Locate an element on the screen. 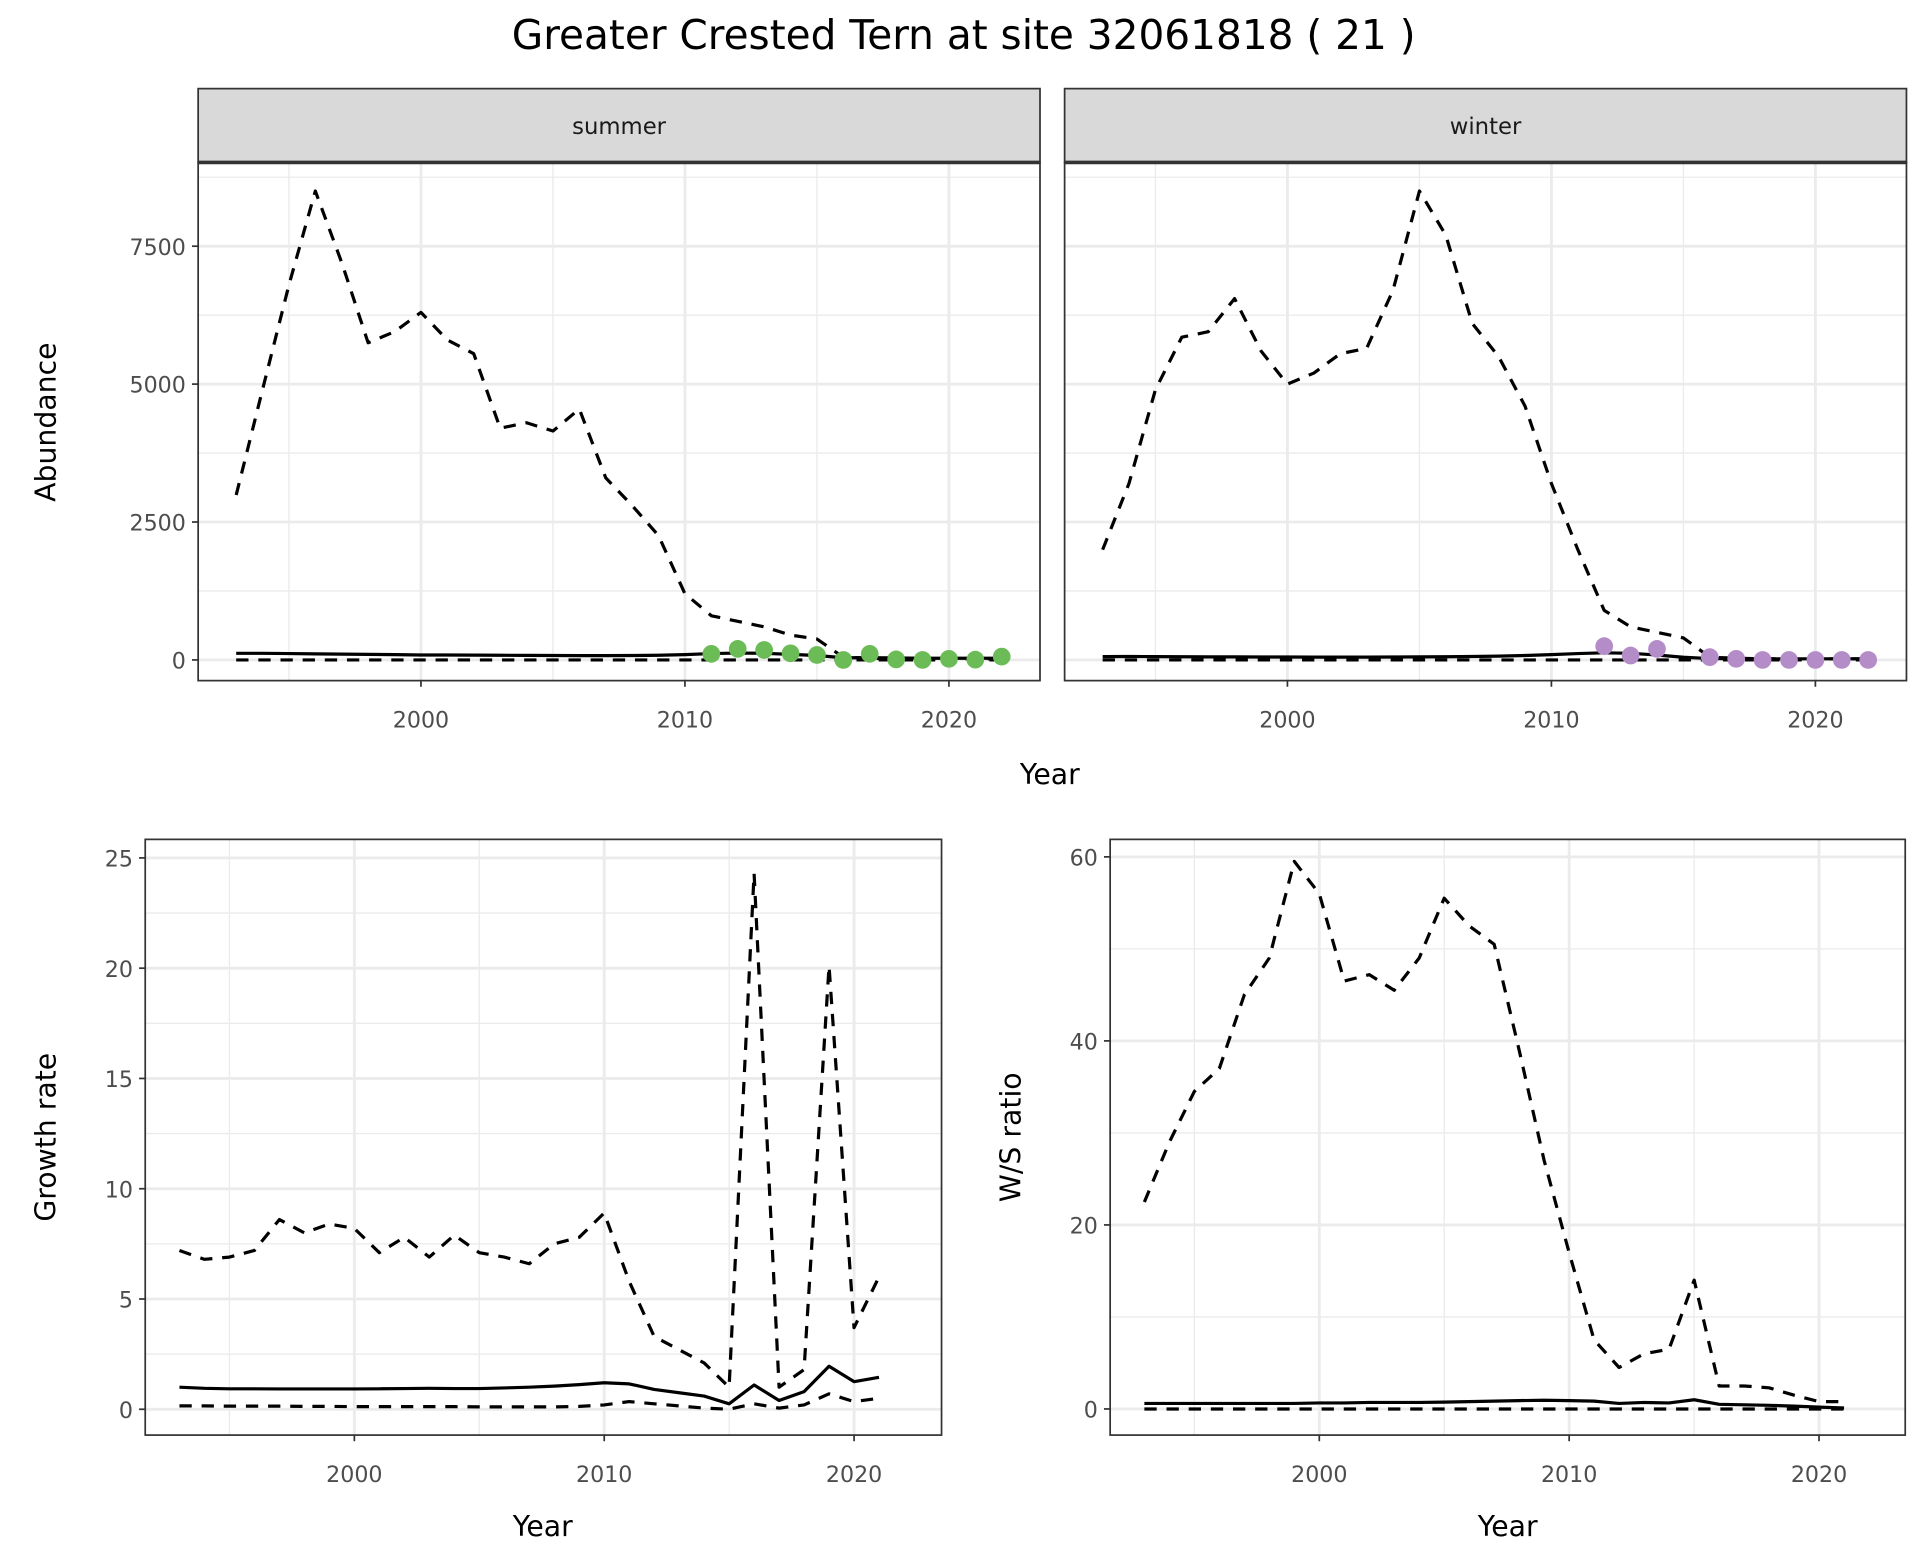 This screenshot has width=1920, height=1560. y-tick-label: 10 is located at coordinates (119, 1190).